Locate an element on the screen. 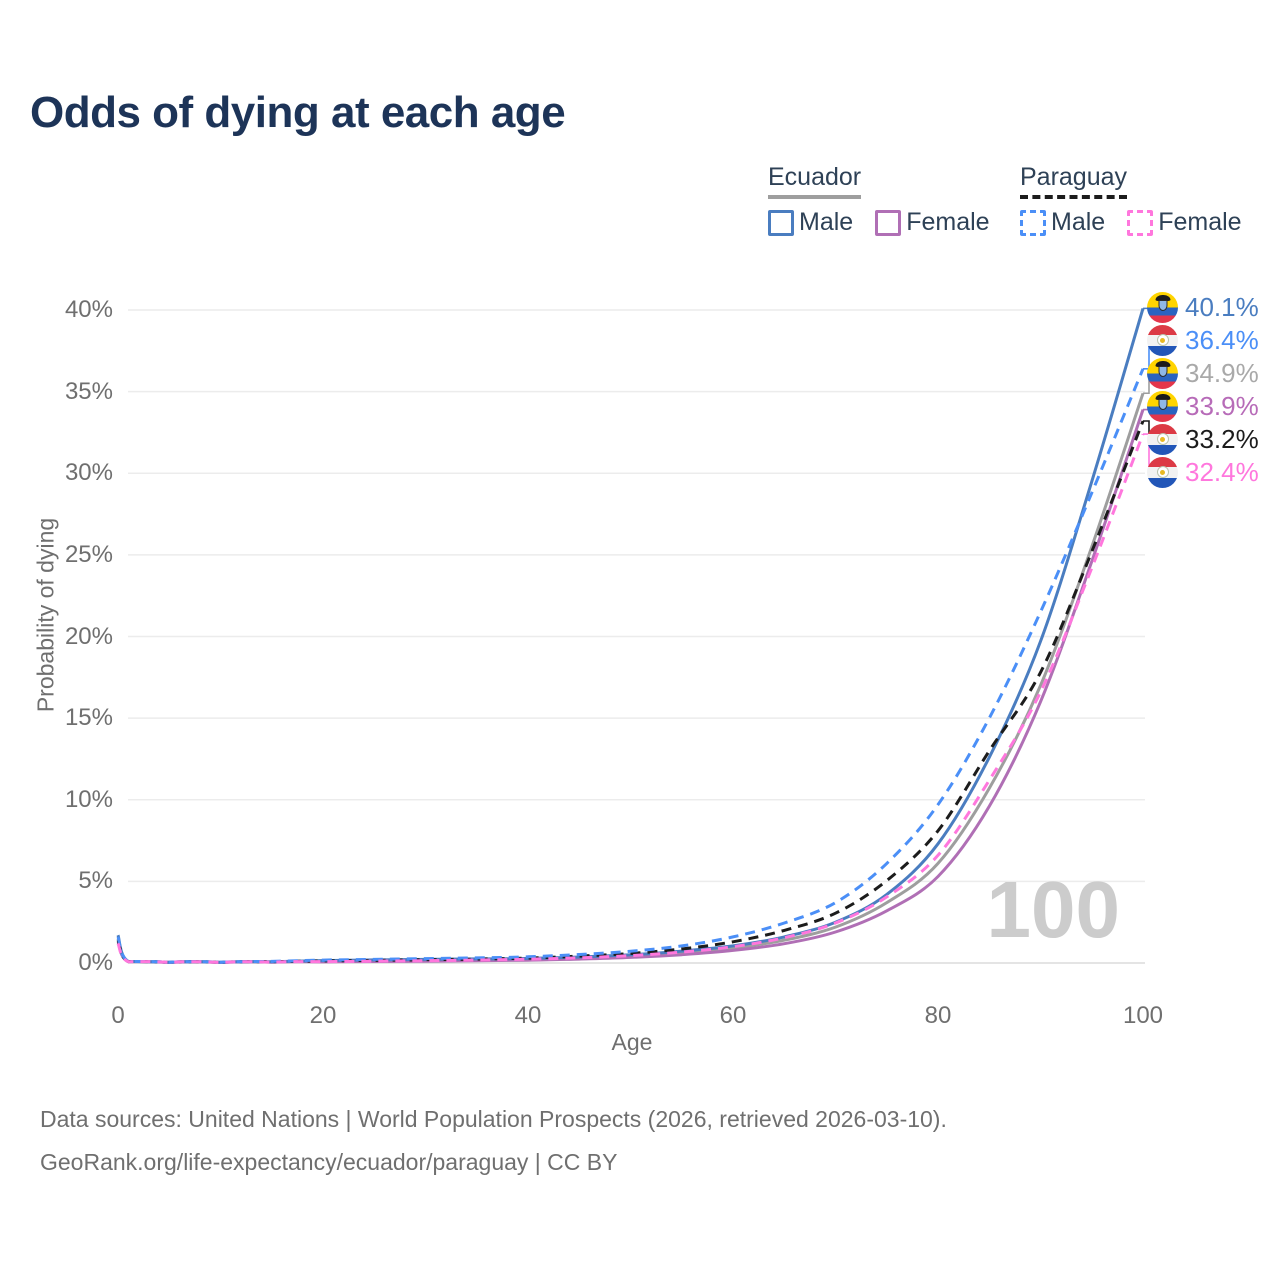 This screenshot has height=1280, width=1280. legend-country-paraguay: Paraguay is located at coordinates (1074, 181).